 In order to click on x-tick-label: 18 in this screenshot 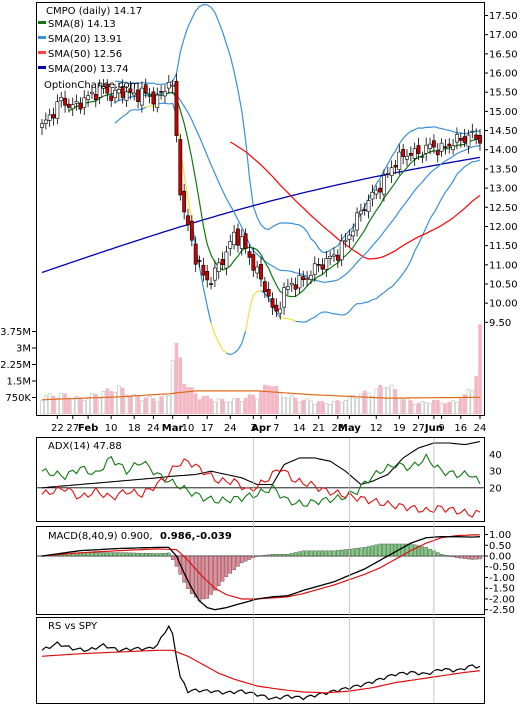, I will do `click(134, 428)`.